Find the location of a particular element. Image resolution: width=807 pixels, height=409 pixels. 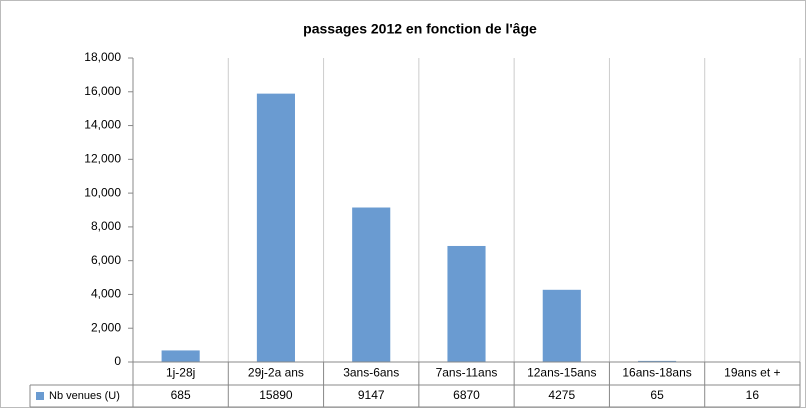

legend-label: Nb venues (U) is located at coordinates (84, 396).